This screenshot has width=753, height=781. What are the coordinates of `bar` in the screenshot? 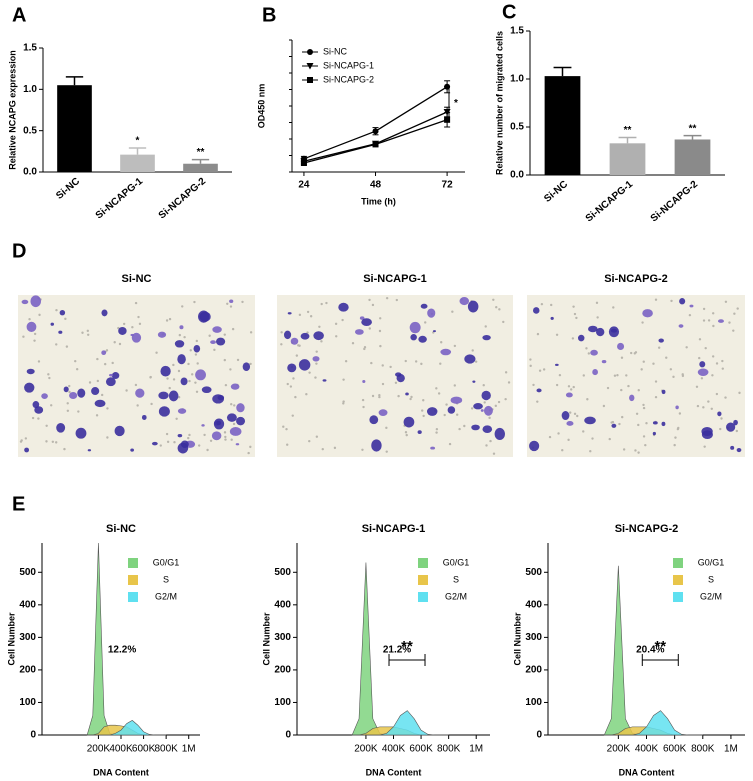 It's located at (74, 128).